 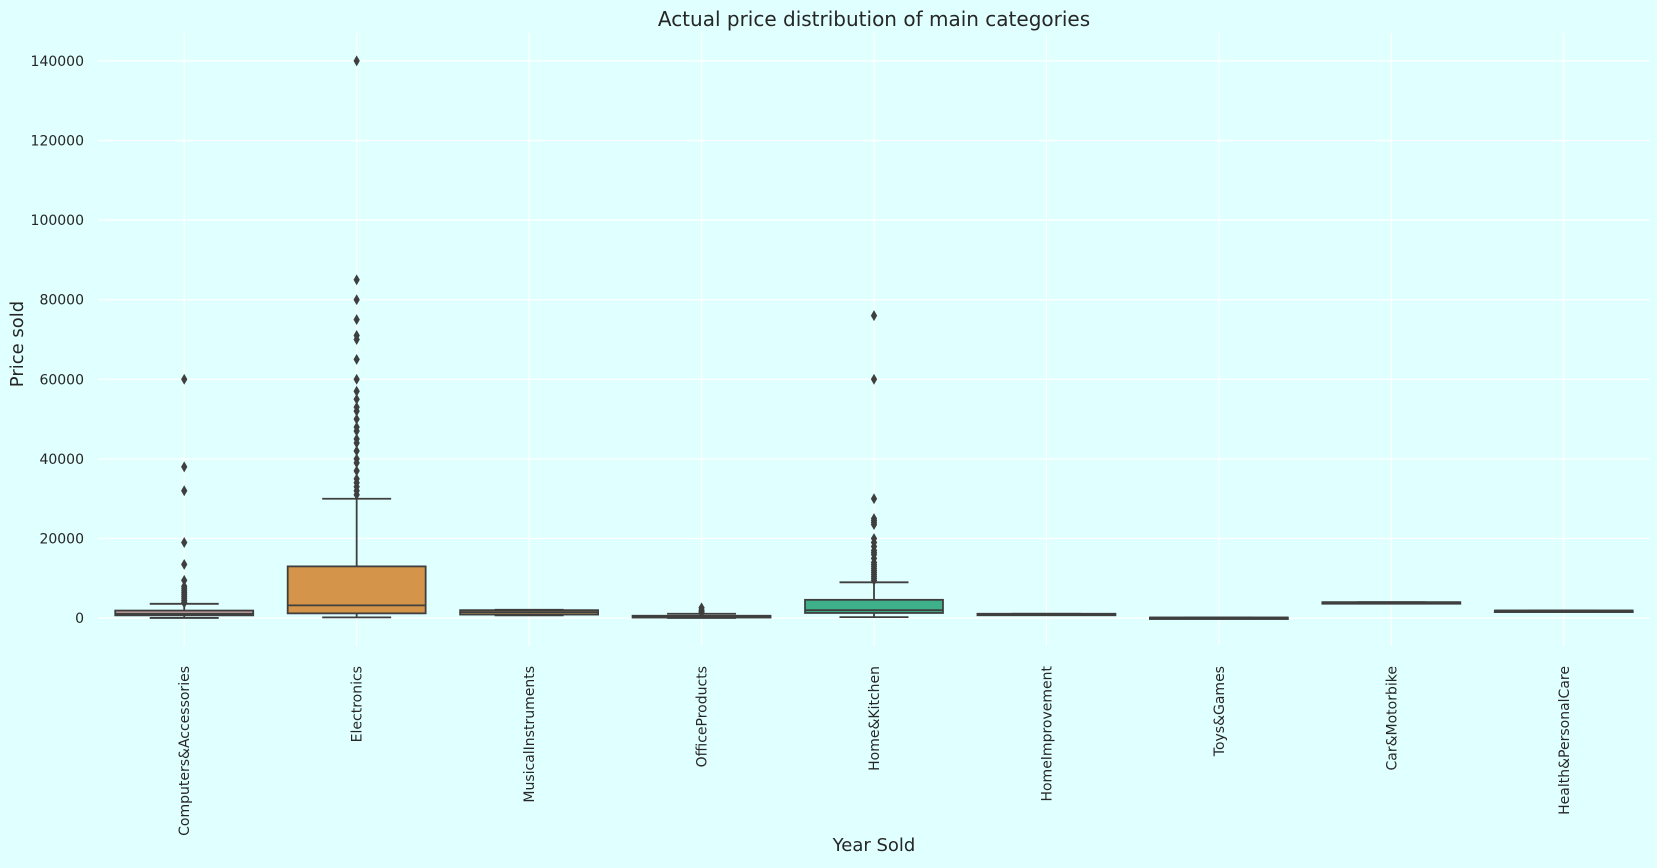 What do you see at coordinates (874, 845) in the screenshot?
I see `x-axis-label: Year Sold` at bounding box center [874, 845].